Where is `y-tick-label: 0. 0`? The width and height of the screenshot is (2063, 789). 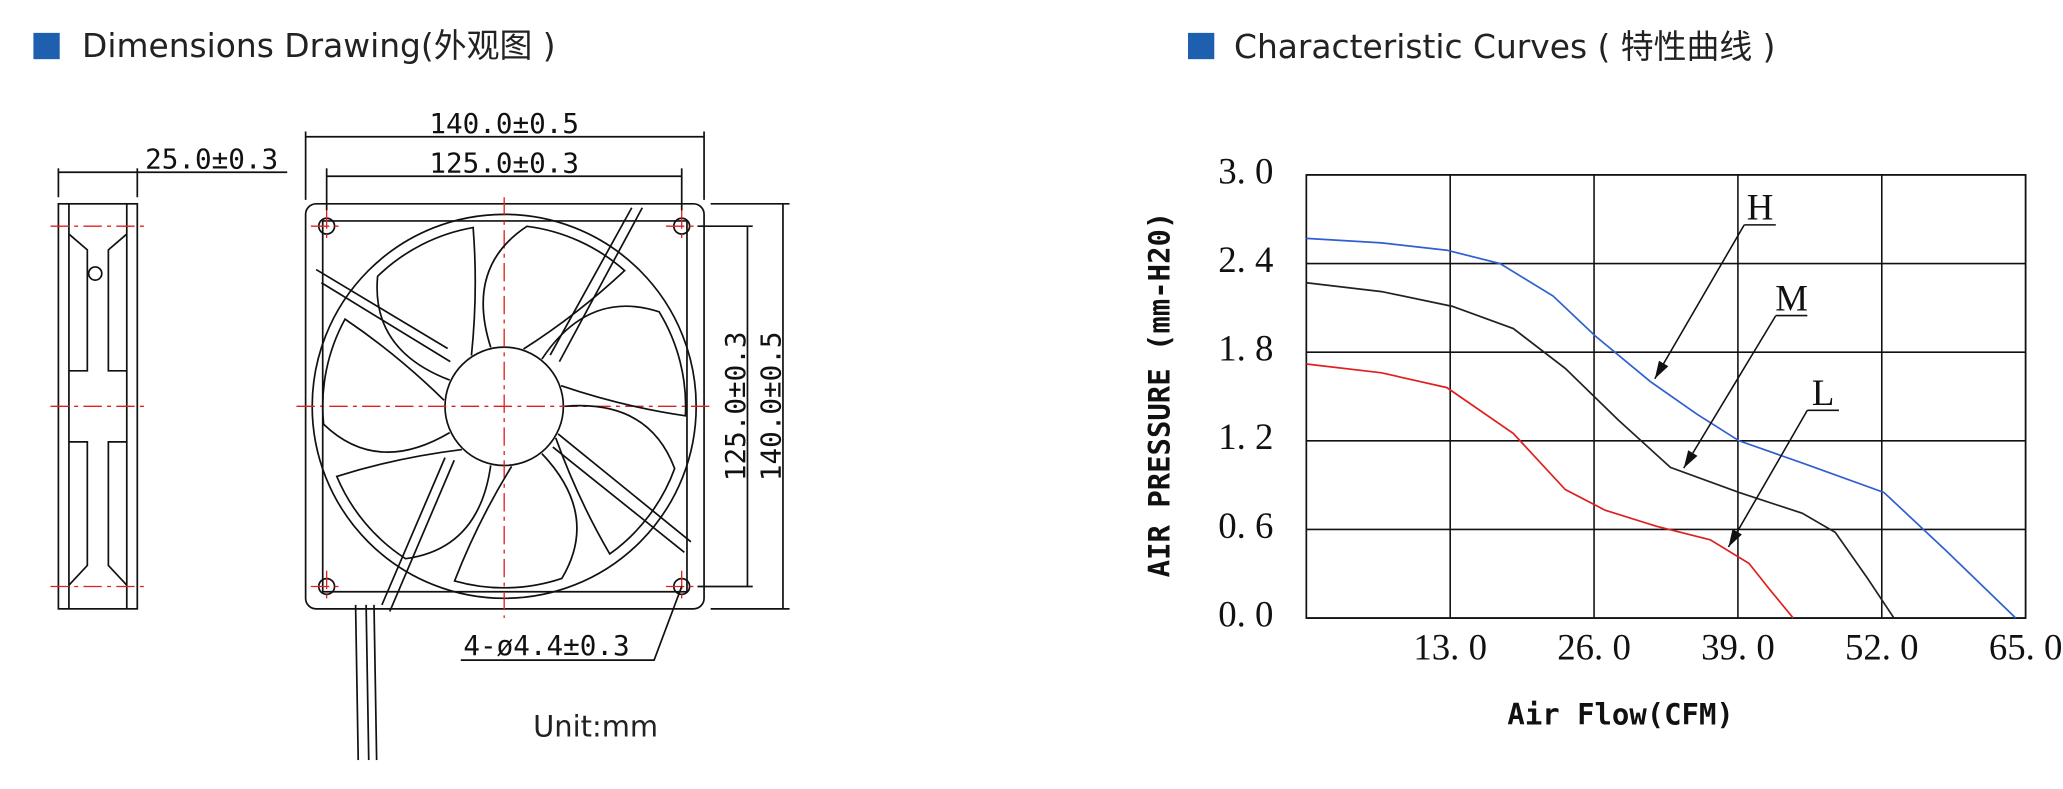
y-tick-label: 0. 0 is located at coordinates (1245, 614).